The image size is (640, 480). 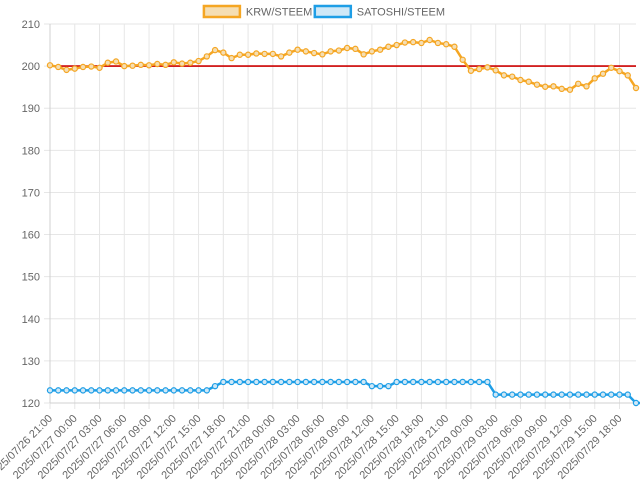 I want to click on y-tick-label: 190, so click(x=31, y=109).